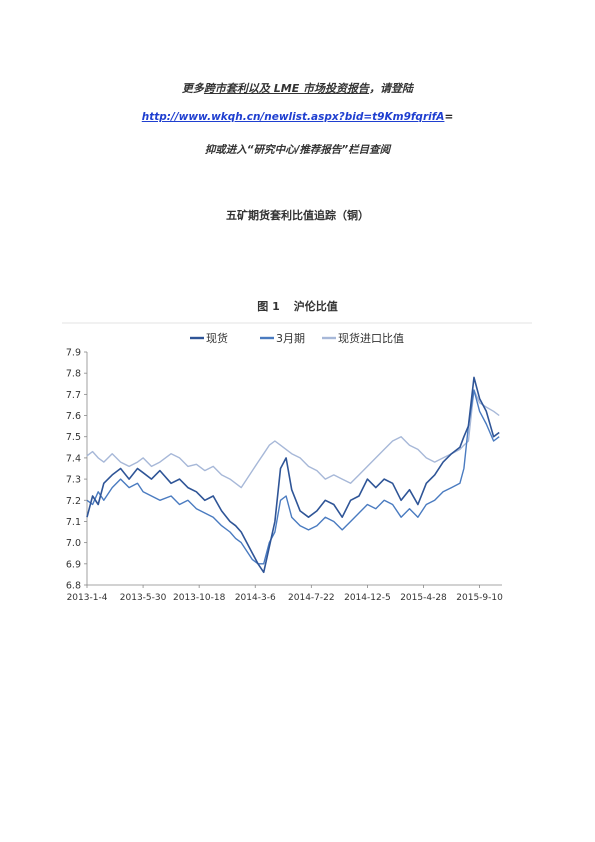 This screenshot has height=842, width=595. What do you see at coordinates (315, 306) in the screenshot?
I see `figure-caption-text: 沪伦比值` at bounding box center [315, 306].